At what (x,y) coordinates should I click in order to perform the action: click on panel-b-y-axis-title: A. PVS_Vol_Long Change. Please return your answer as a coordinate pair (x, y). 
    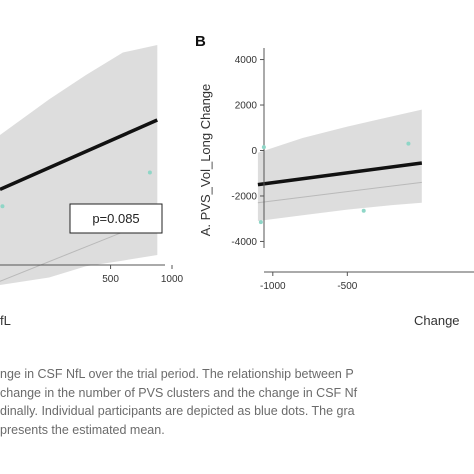
    Looking at the image, I should click on (205, 160).